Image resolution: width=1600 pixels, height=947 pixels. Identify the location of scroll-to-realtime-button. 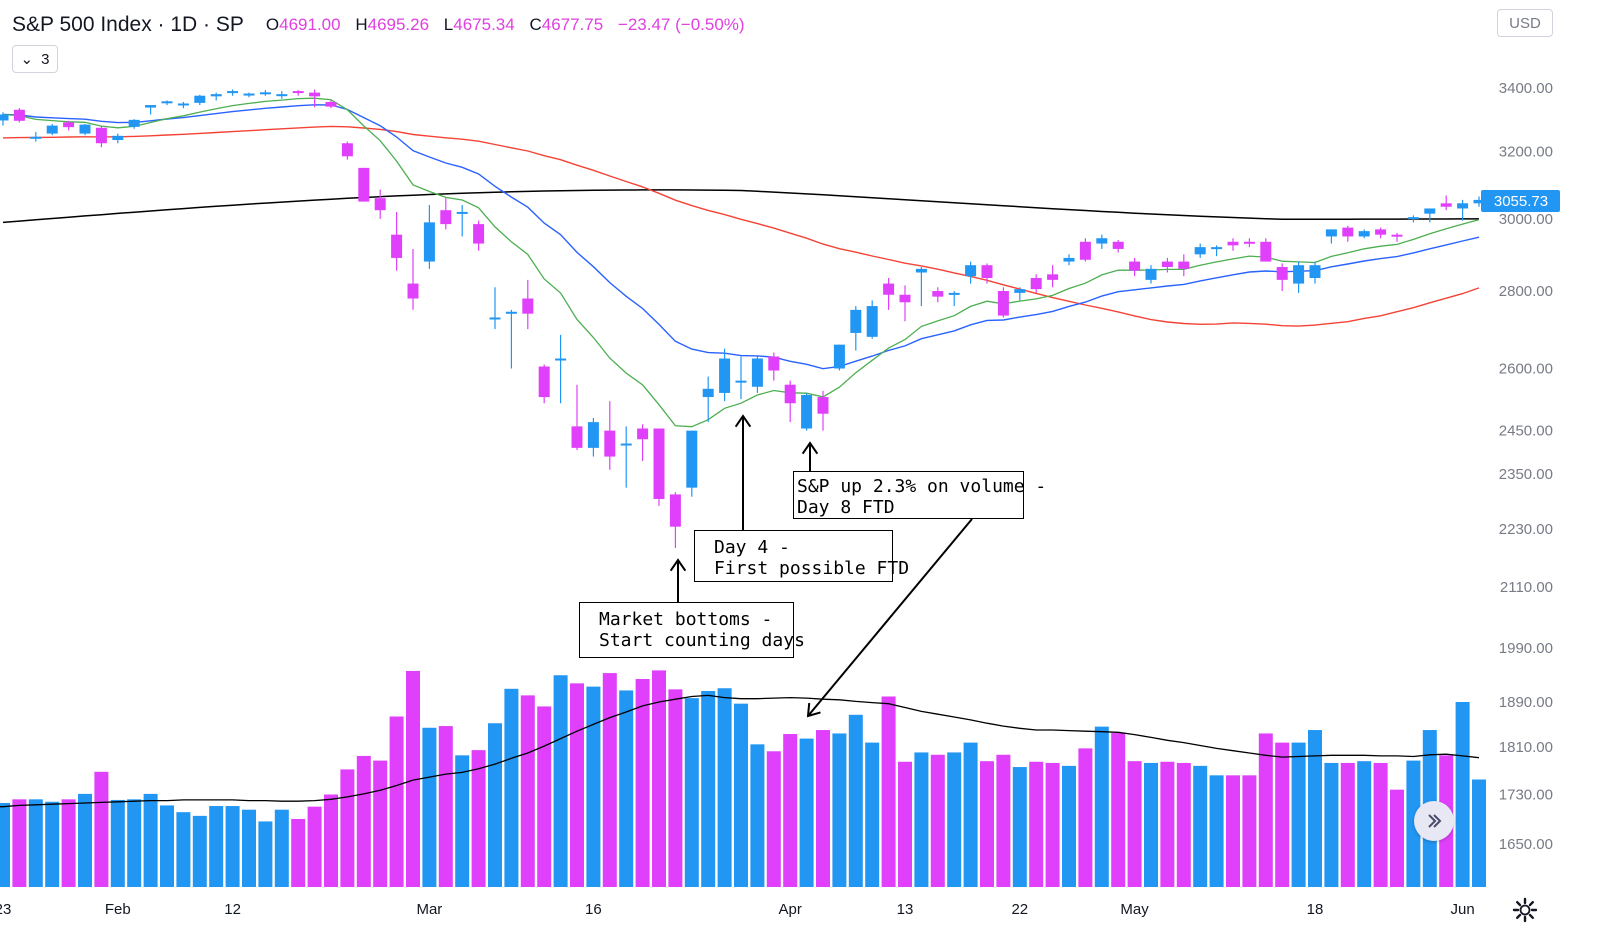
(1434, 821).